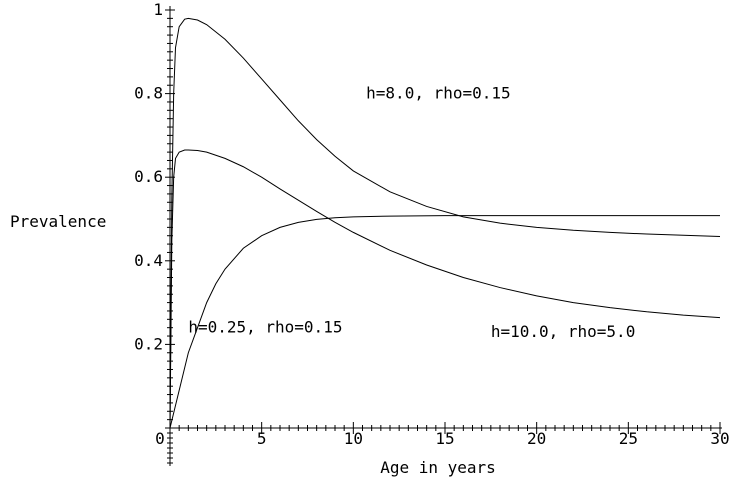 The height and width of the screenshot is (483, 730). Describe the element at coordinates (148, 343) in the screenshot. I see `y-tick-label: 0.2` at that location.